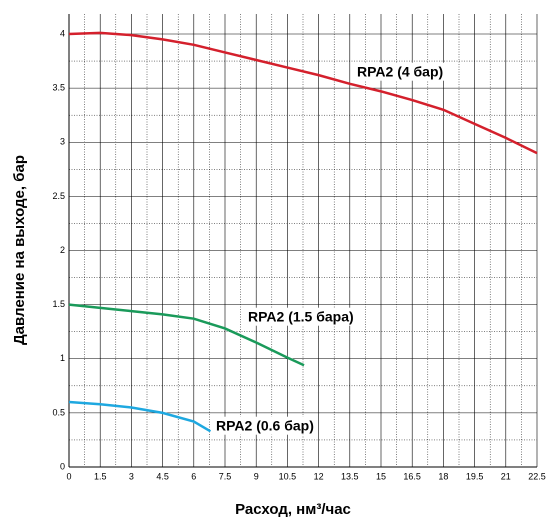 This screenshot has height=522, width=547. What do you see at coordinates (62, 142) in the screenshot?
I see `y-tick-label: 3` at bounding box center [62, 142].